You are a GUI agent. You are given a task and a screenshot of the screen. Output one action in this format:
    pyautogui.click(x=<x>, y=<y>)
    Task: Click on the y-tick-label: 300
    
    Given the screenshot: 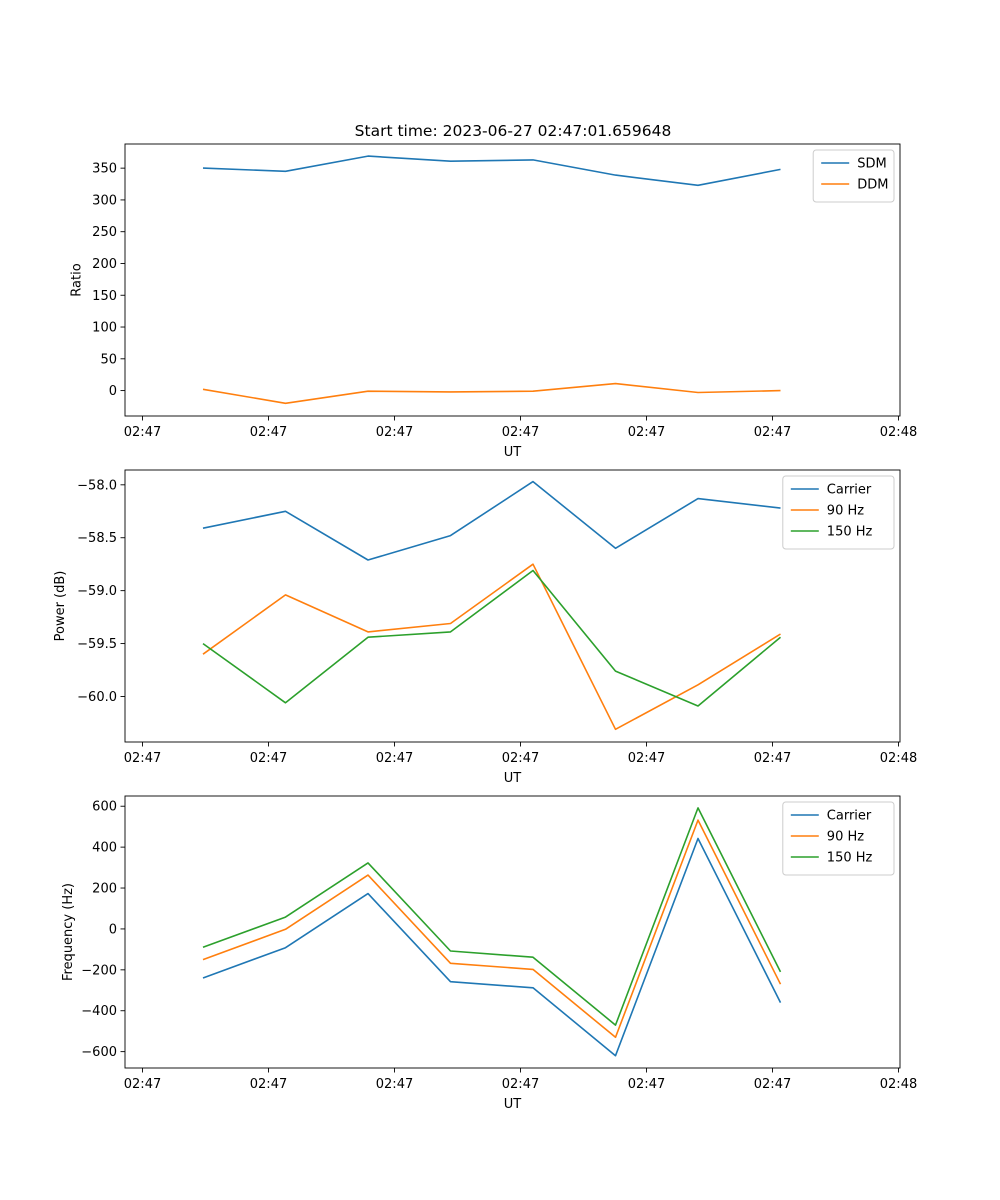 What is the action you would take?
    pyautogui.click(x=104, y=200)
    